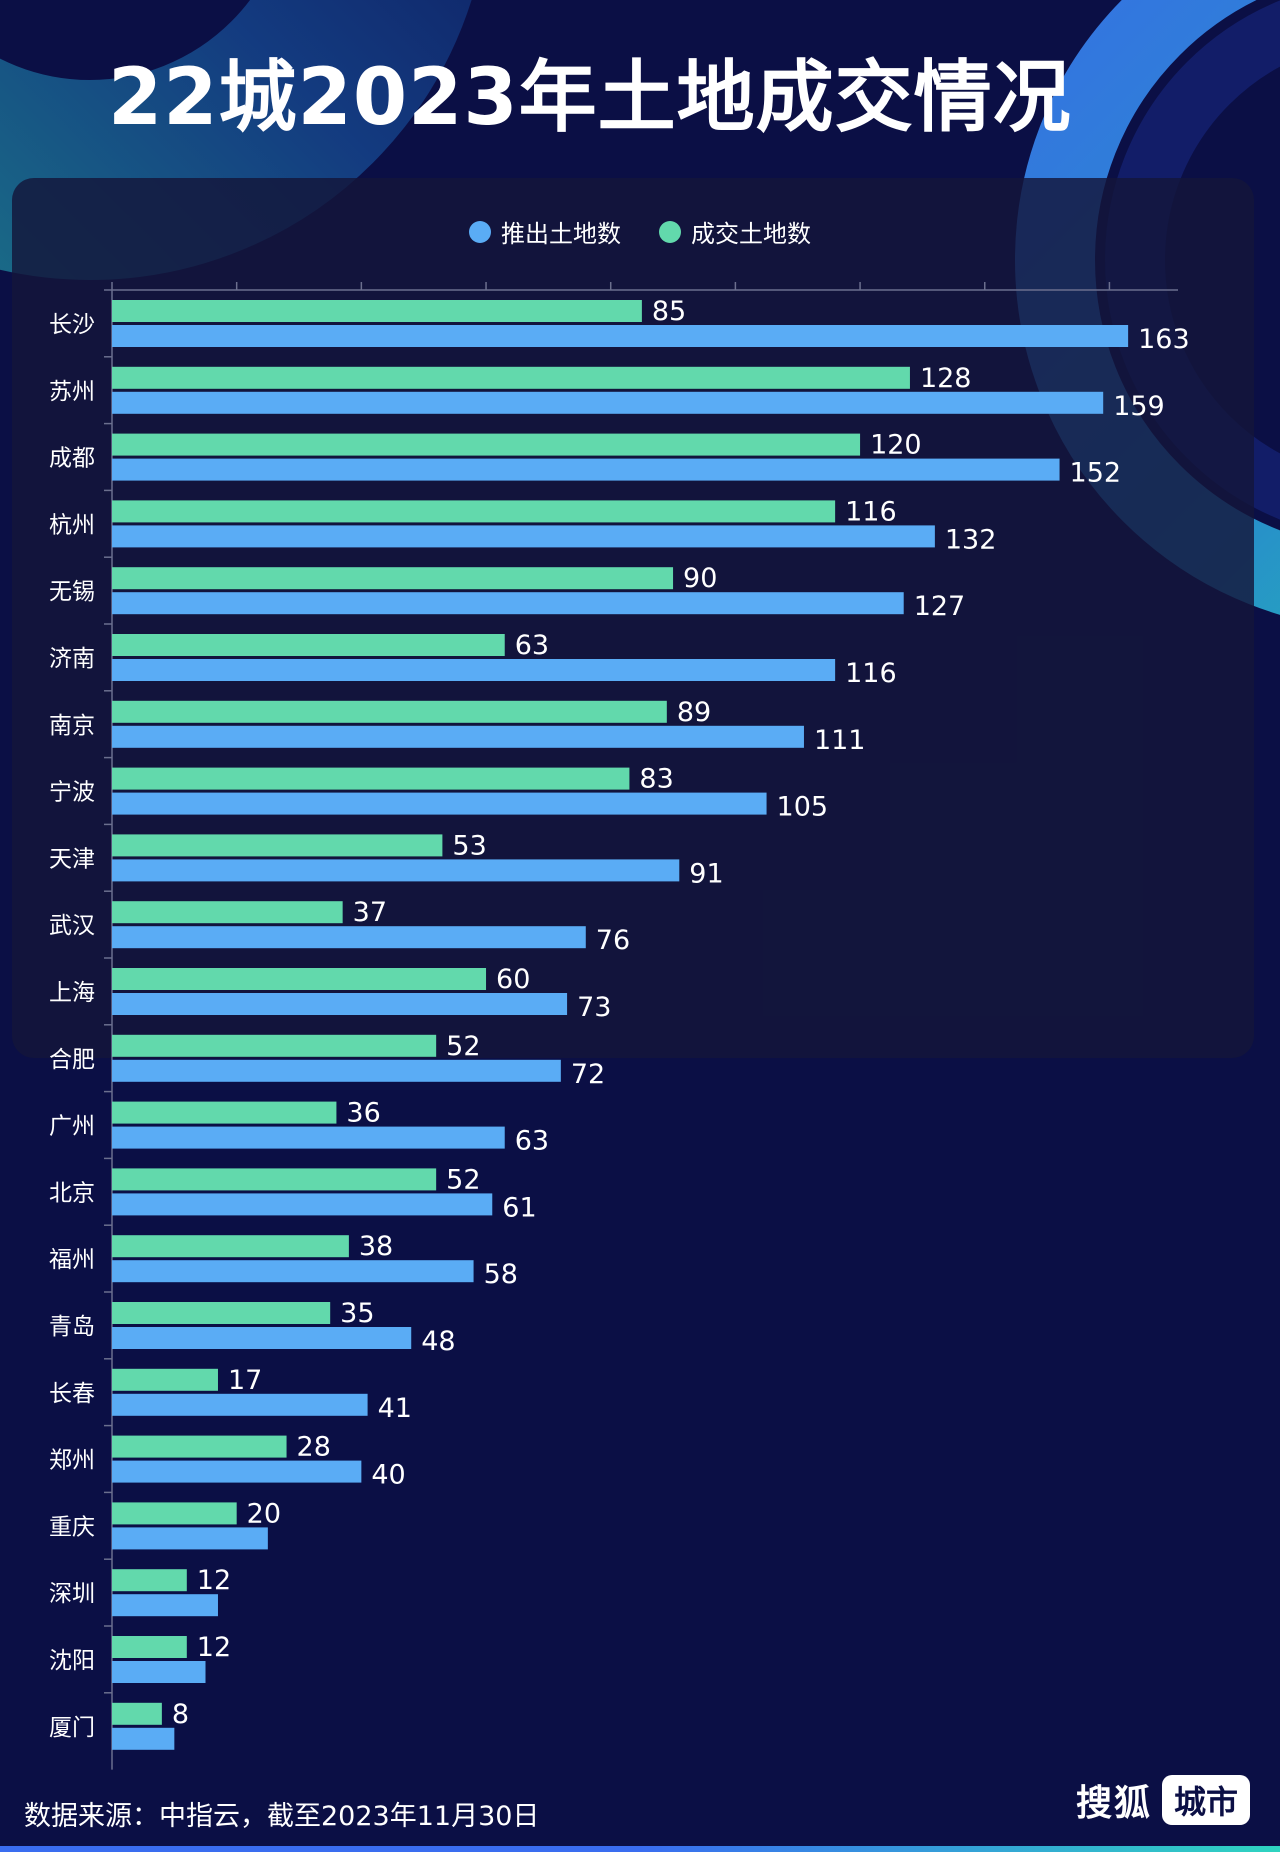 This screenshot has width=1280, height=1852. I want to click on legend-label-sold: 成交土地数, so click(751, 234).